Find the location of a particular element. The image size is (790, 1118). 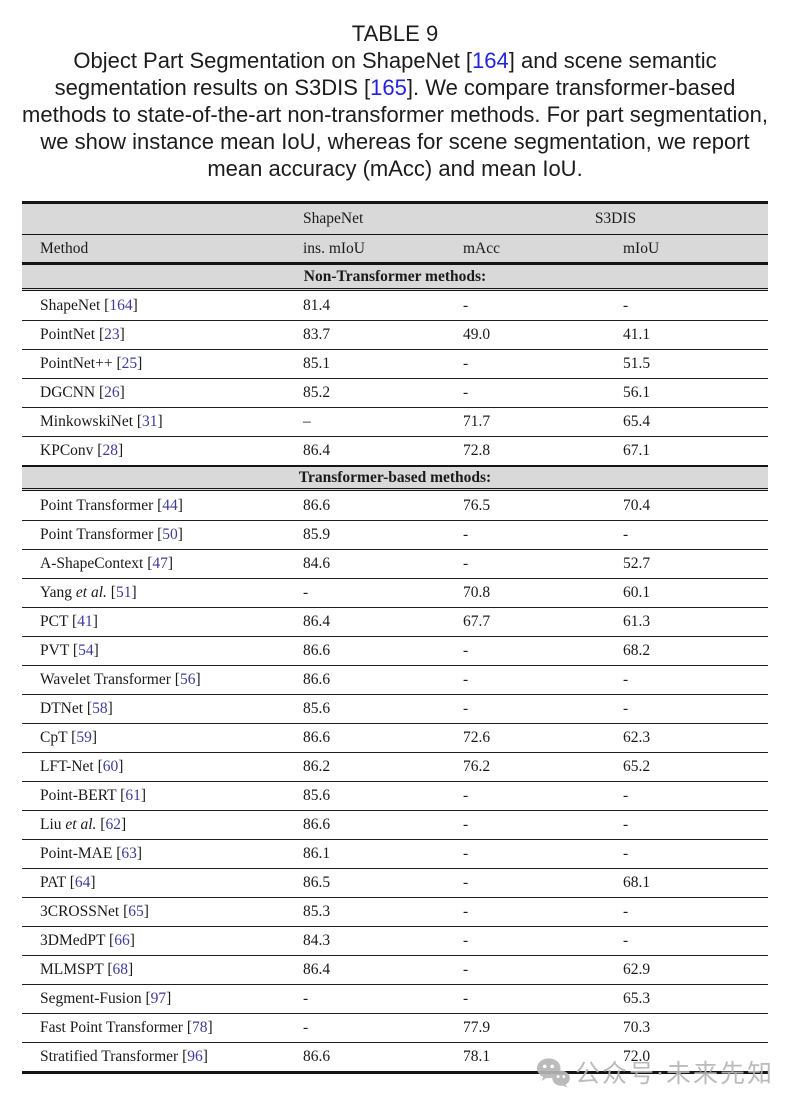

miou-cell: 62.9 is located at coordinates (637, 969).